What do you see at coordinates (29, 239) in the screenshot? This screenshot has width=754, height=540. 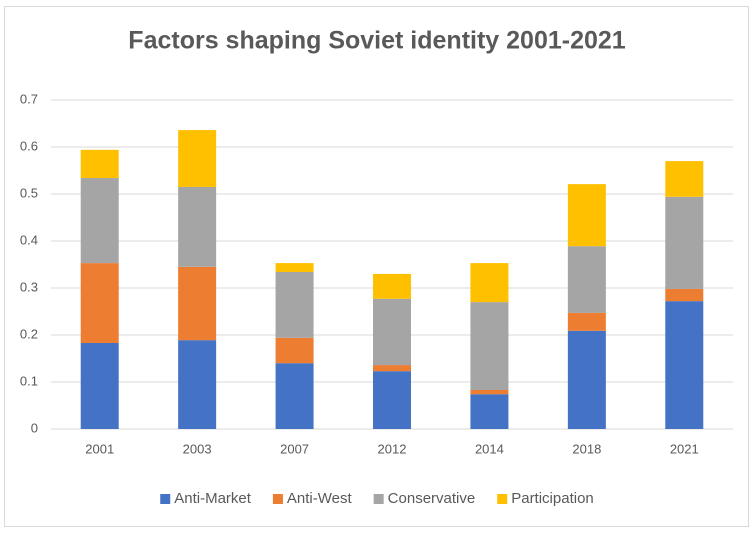 I see `y-tick-label: 0.4` at bounding box center [29, 239].